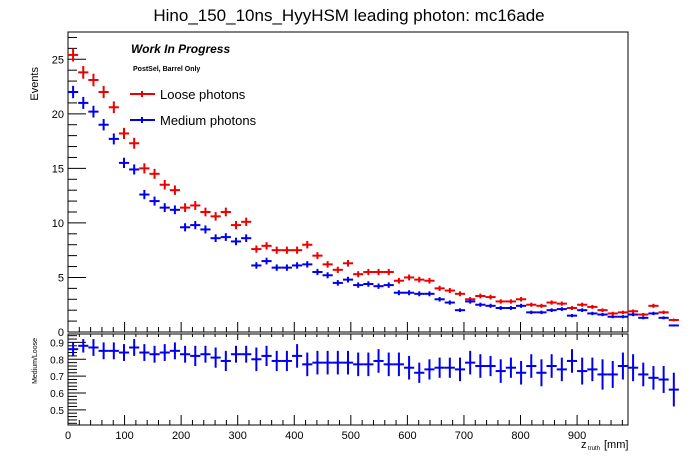  Describe the element at coordinates (616, 445) in the screenshot. I see `x-axis-label-unit: [mm]` at that location.